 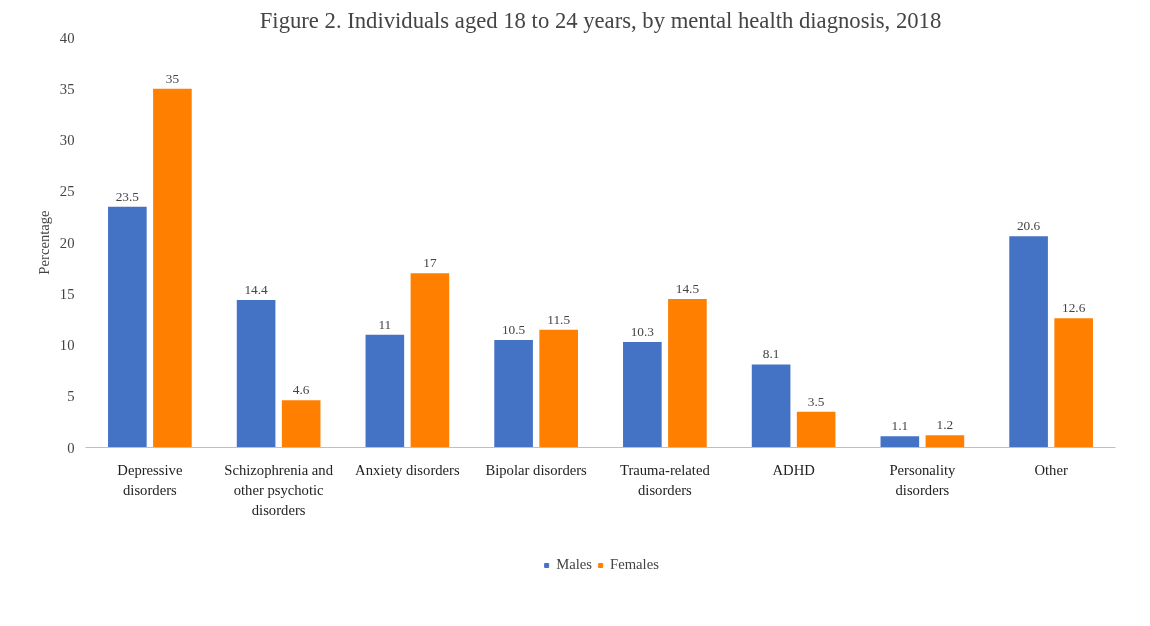 What do you see at coordinates (43, 242) in the screenshot?
I see `y-axis-title: Percentage` at bounding box center [43, 242].